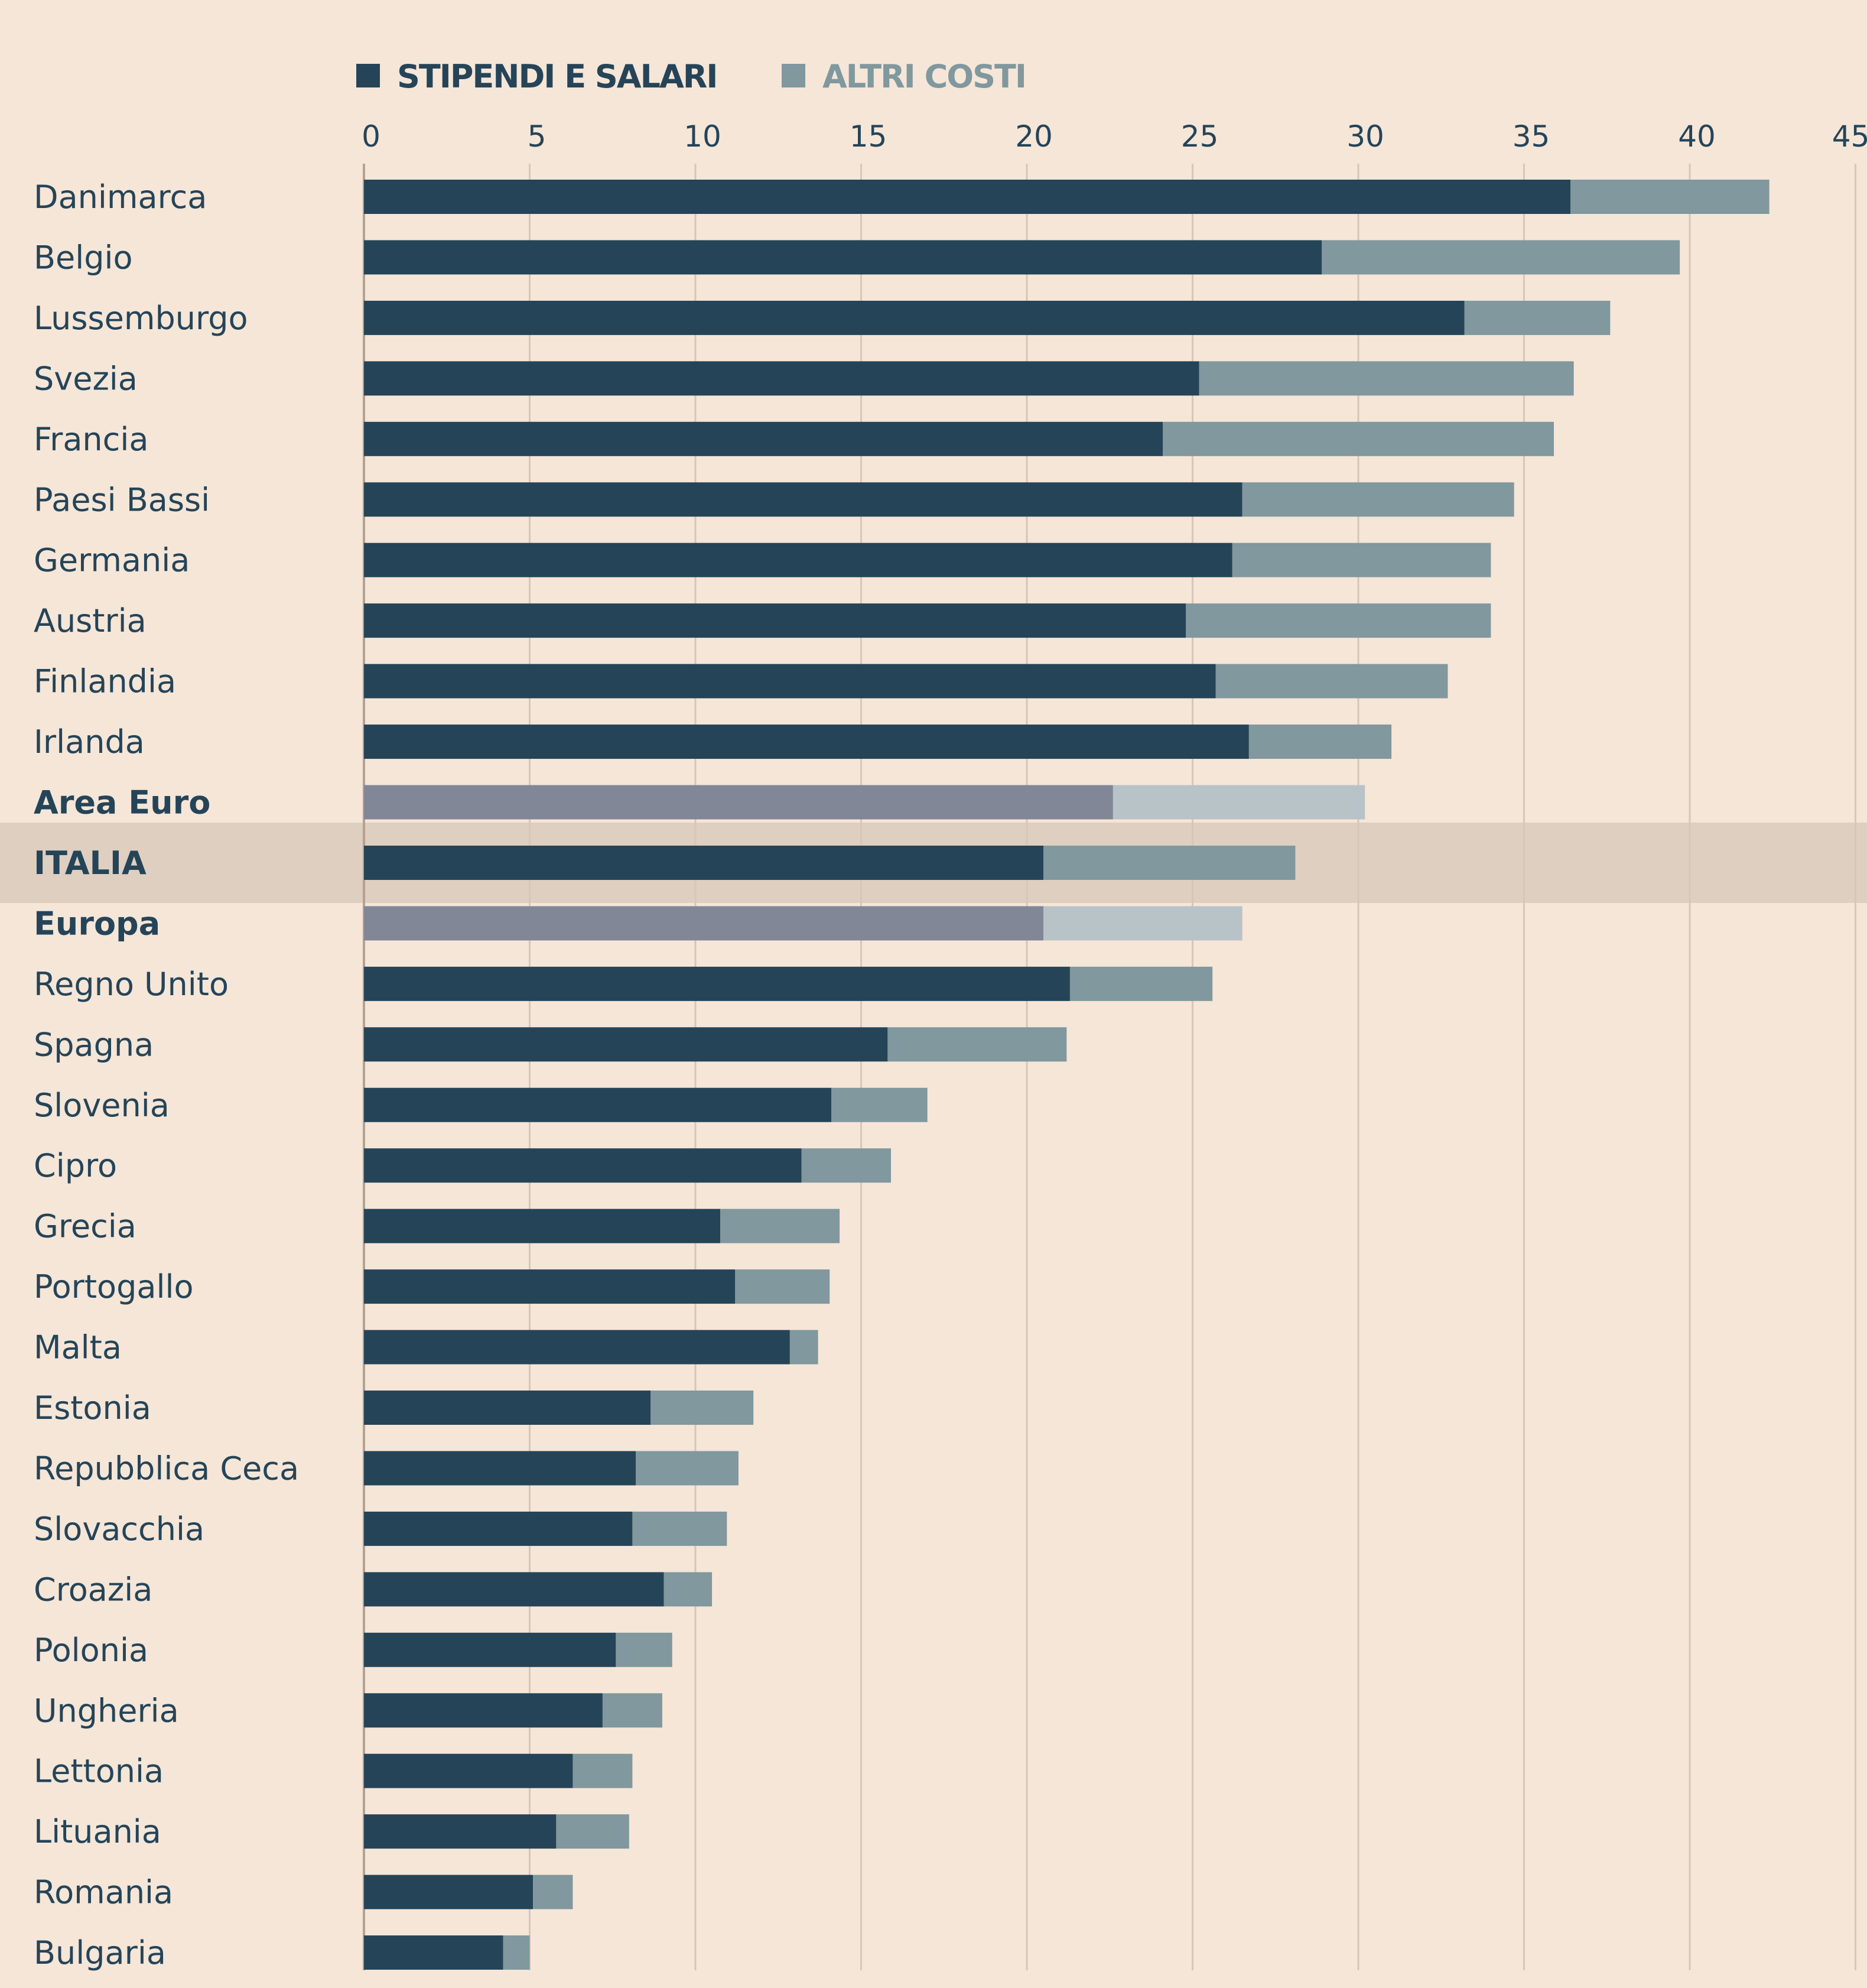 This screenshot has height=1988, width=1867. What do you see at coordinates (550, 1286) in the screenshot?
I see `bar-stipendi-portogallo` at bounding box center [550, 1286].